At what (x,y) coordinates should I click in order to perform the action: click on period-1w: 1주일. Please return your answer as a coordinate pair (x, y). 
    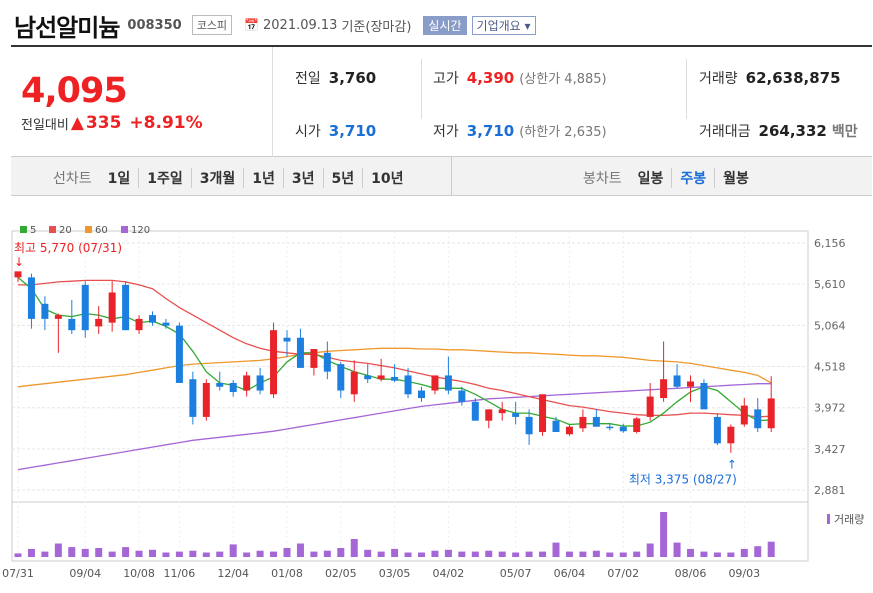
    Looking at the image, I should click on (164, 178).